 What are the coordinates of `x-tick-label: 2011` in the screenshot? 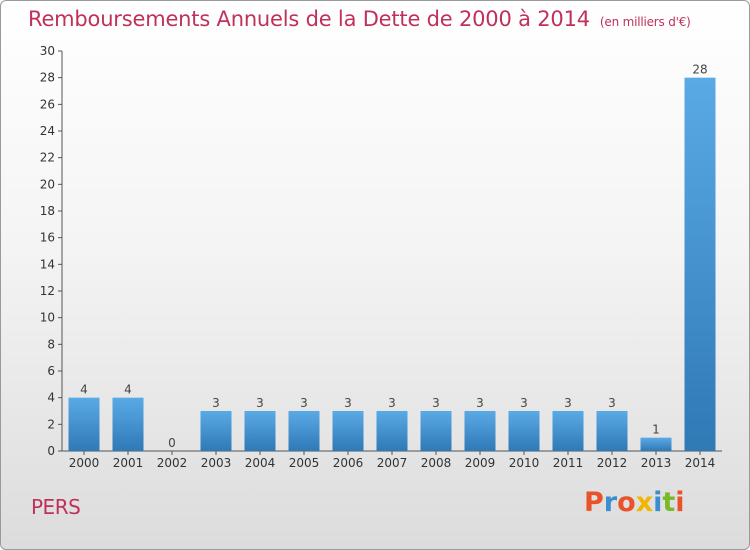 It's located at (568, 463).